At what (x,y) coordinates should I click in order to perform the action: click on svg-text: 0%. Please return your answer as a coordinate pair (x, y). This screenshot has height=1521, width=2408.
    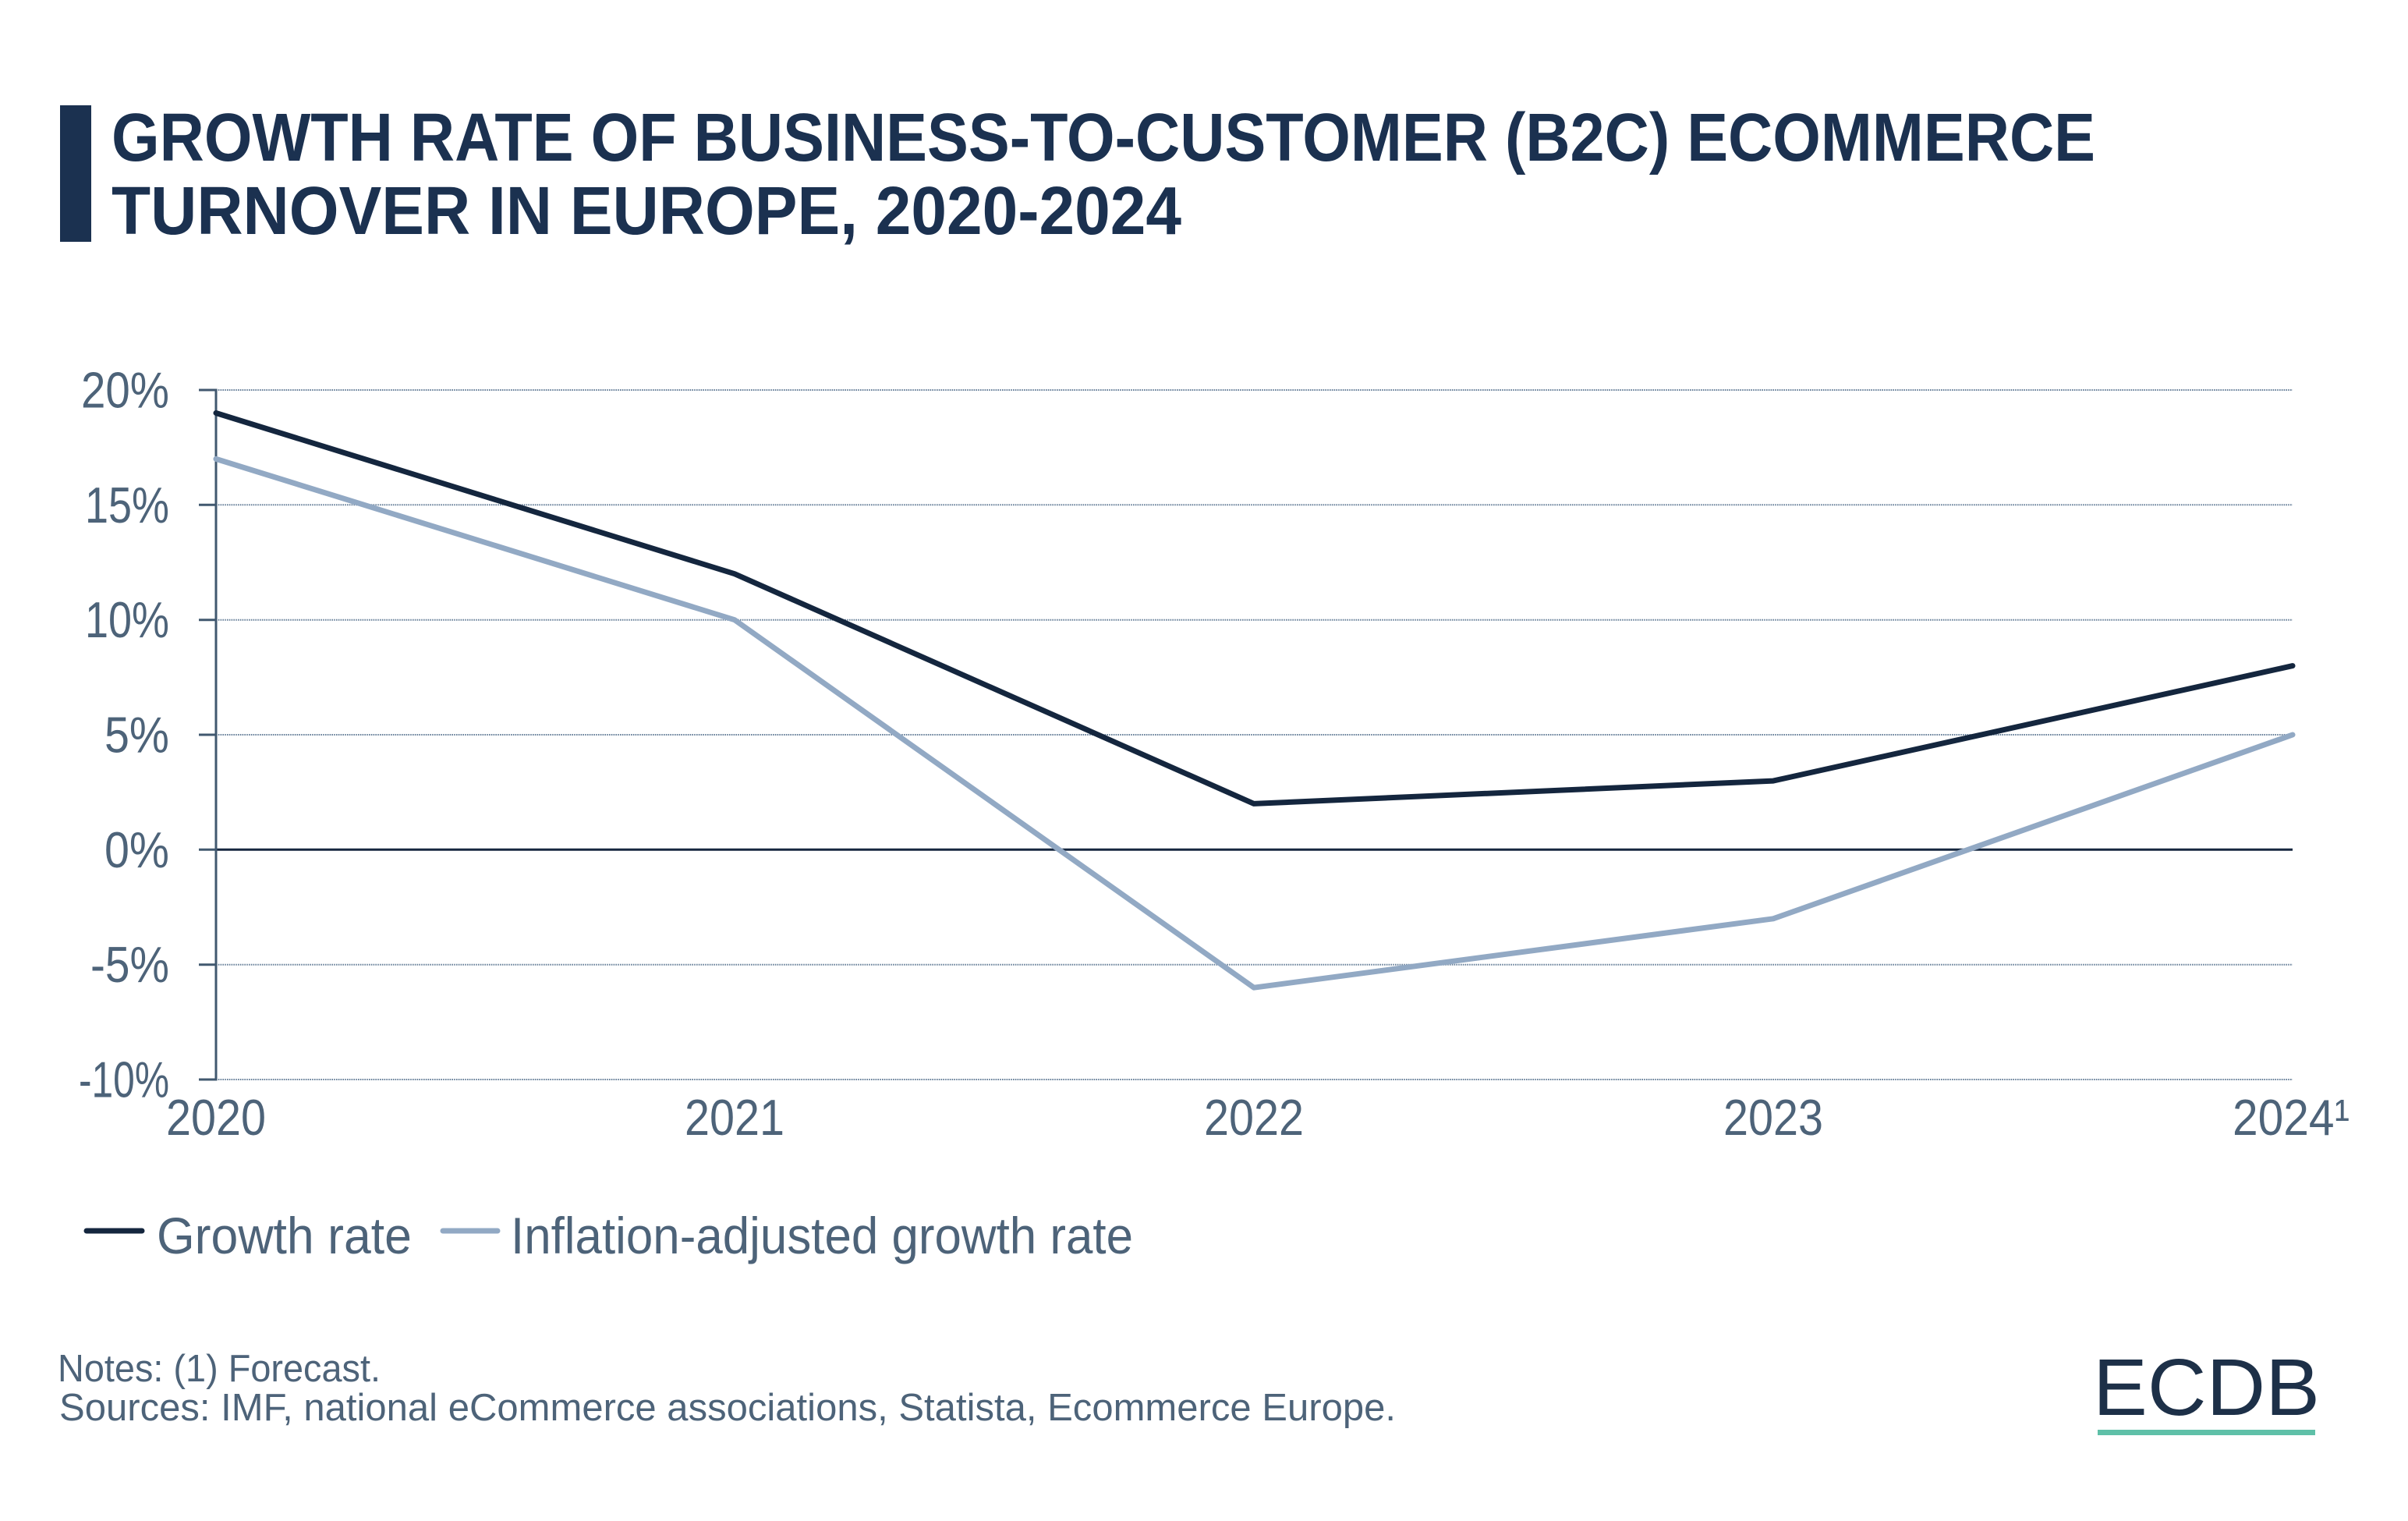
    Looking at the image, I should click on (136, 850).